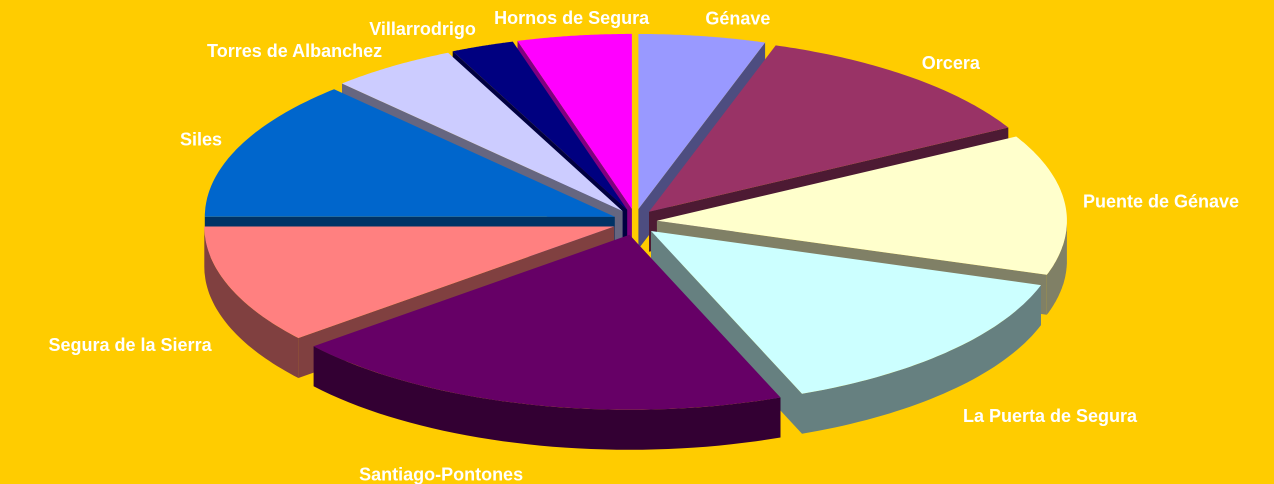 This screenshot has width=1274, height=484. What do you see at coordinates (294, 51) in the screenshot?
I see `slice-label: Torres de Albanchez` at bounding box center [294, 51].